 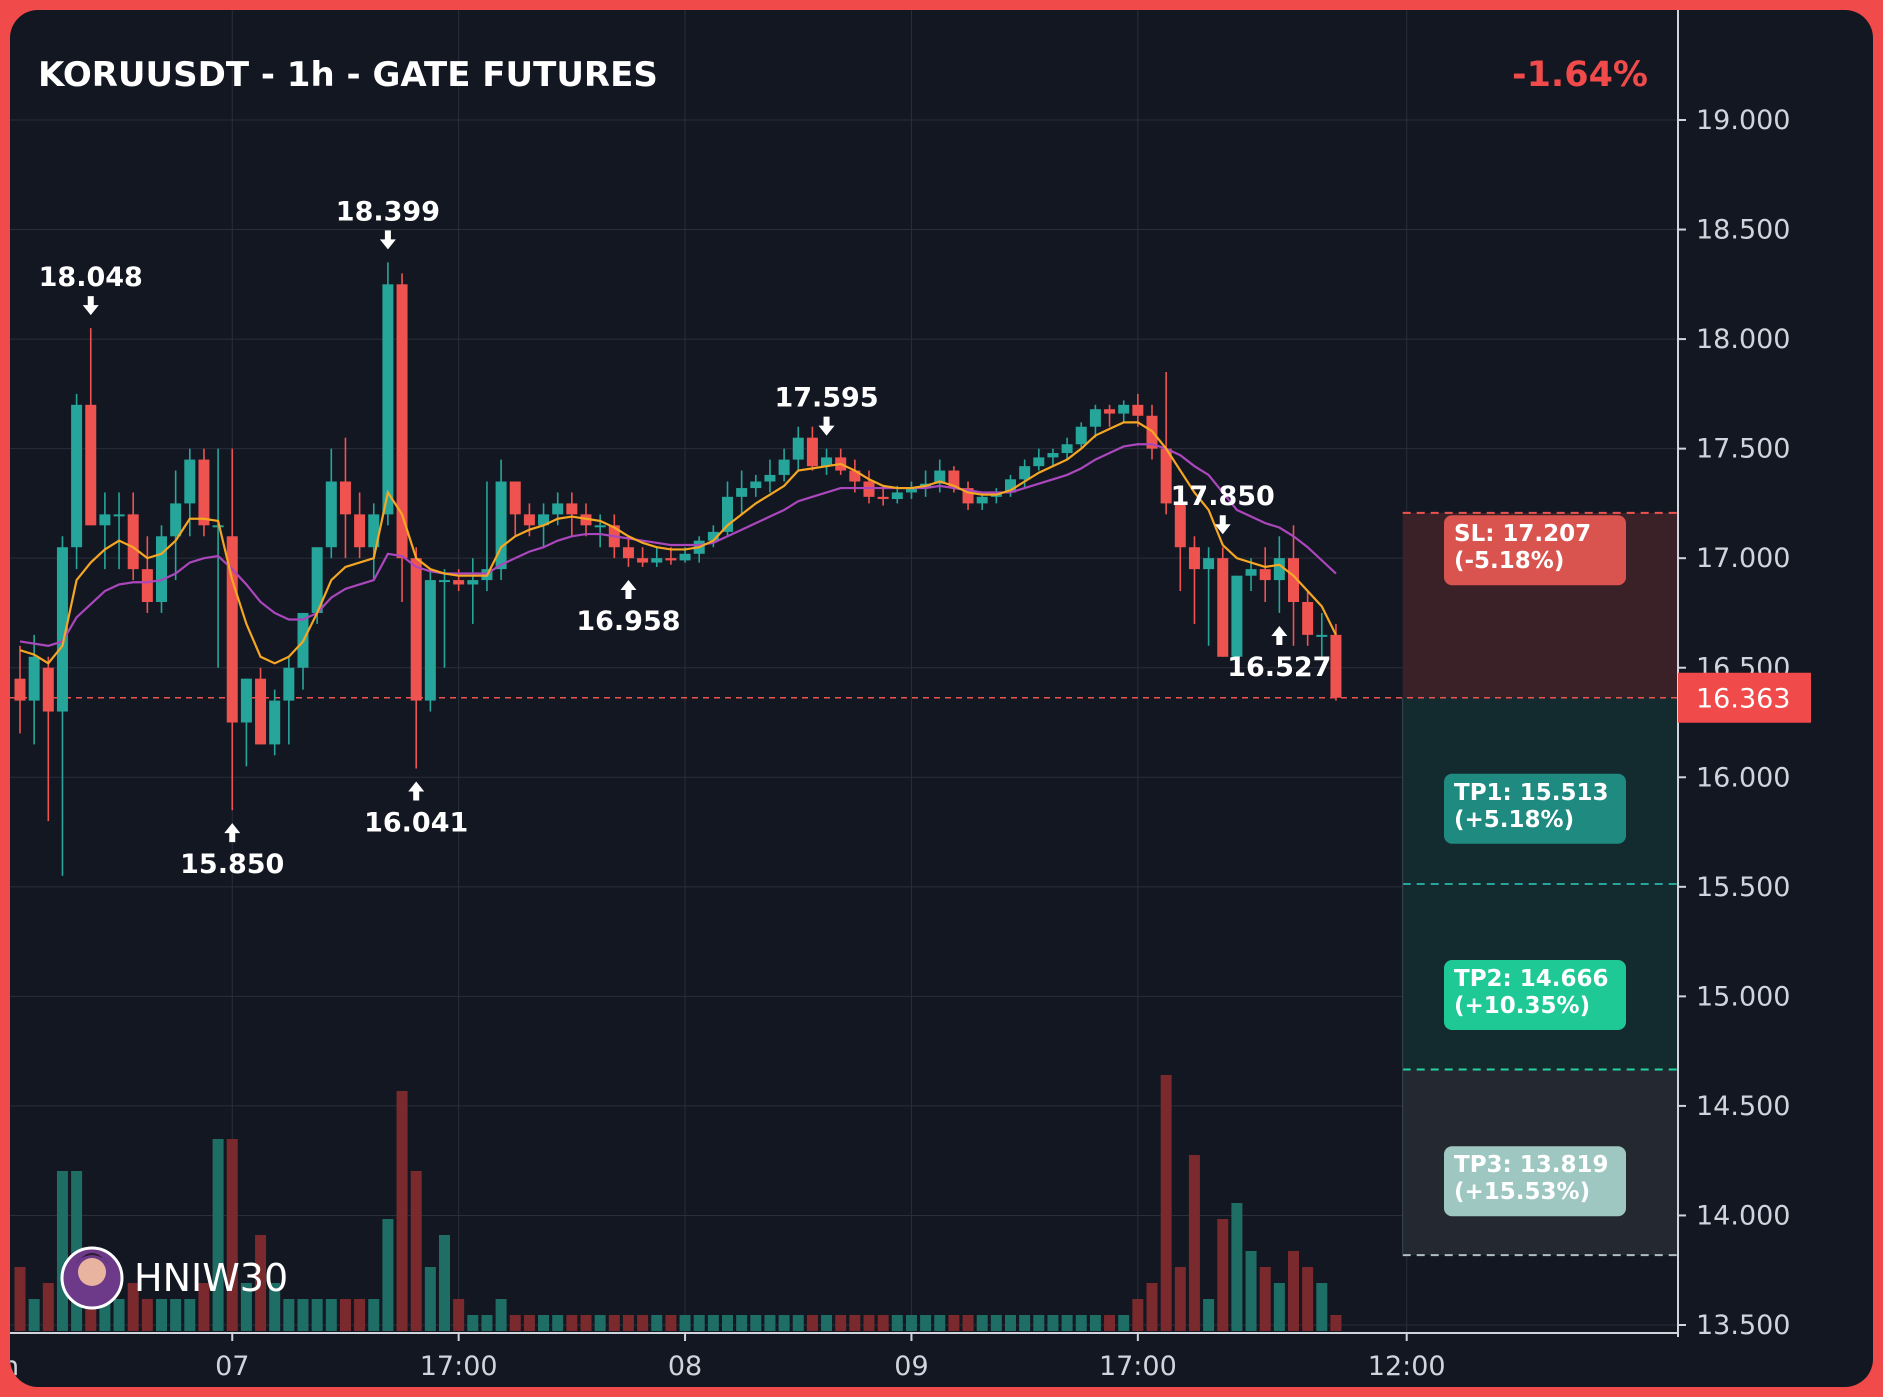 I want to click on tp2-label: TP2: 14.666(+10.35%), so click(x=1535, y=994).